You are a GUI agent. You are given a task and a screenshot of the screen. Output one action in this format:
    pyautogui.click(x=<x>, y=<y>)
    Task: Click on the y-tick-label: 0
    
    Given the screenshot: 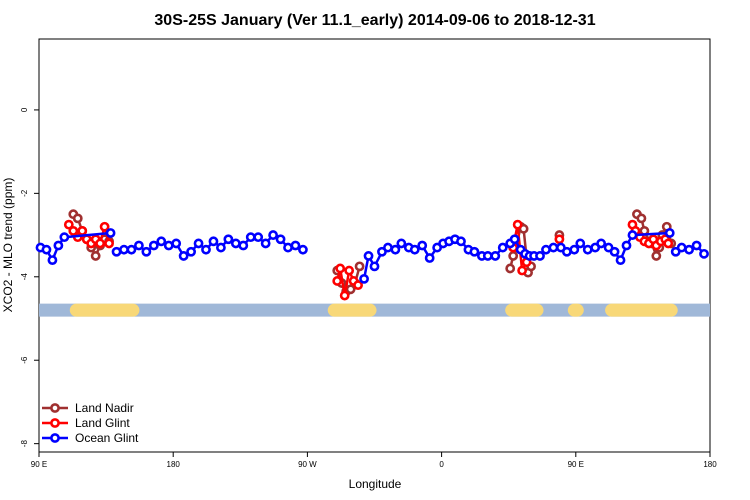 What is the action you would take?
    pyautogui.click(x=24, y=109)
    